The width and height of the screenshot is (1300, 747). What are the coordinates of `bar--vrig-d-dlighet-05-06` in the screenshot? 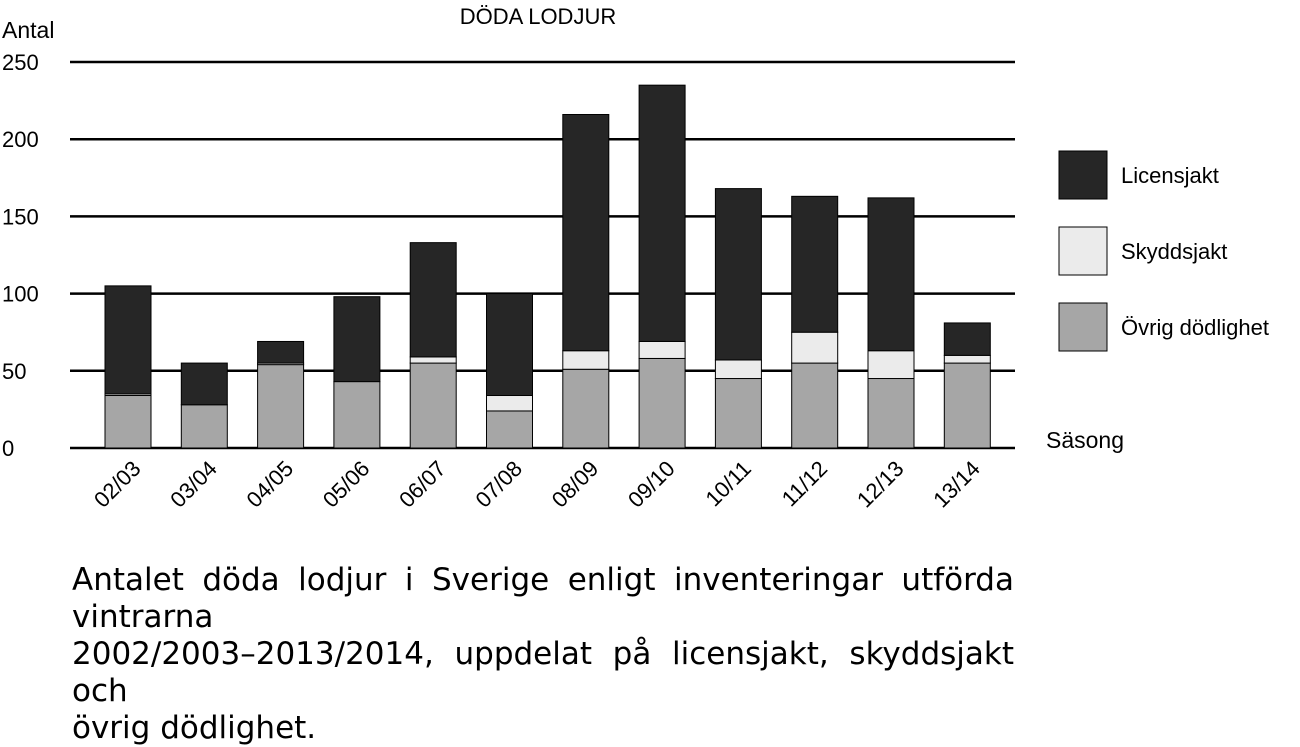 It's located at (357, 415).